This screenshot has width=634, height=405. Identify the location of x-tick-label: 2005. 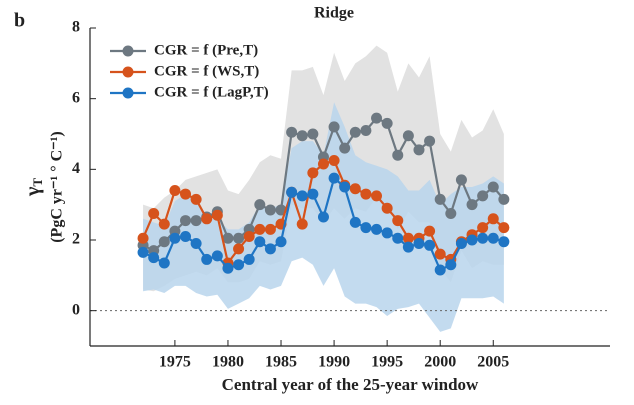
(493, 362).